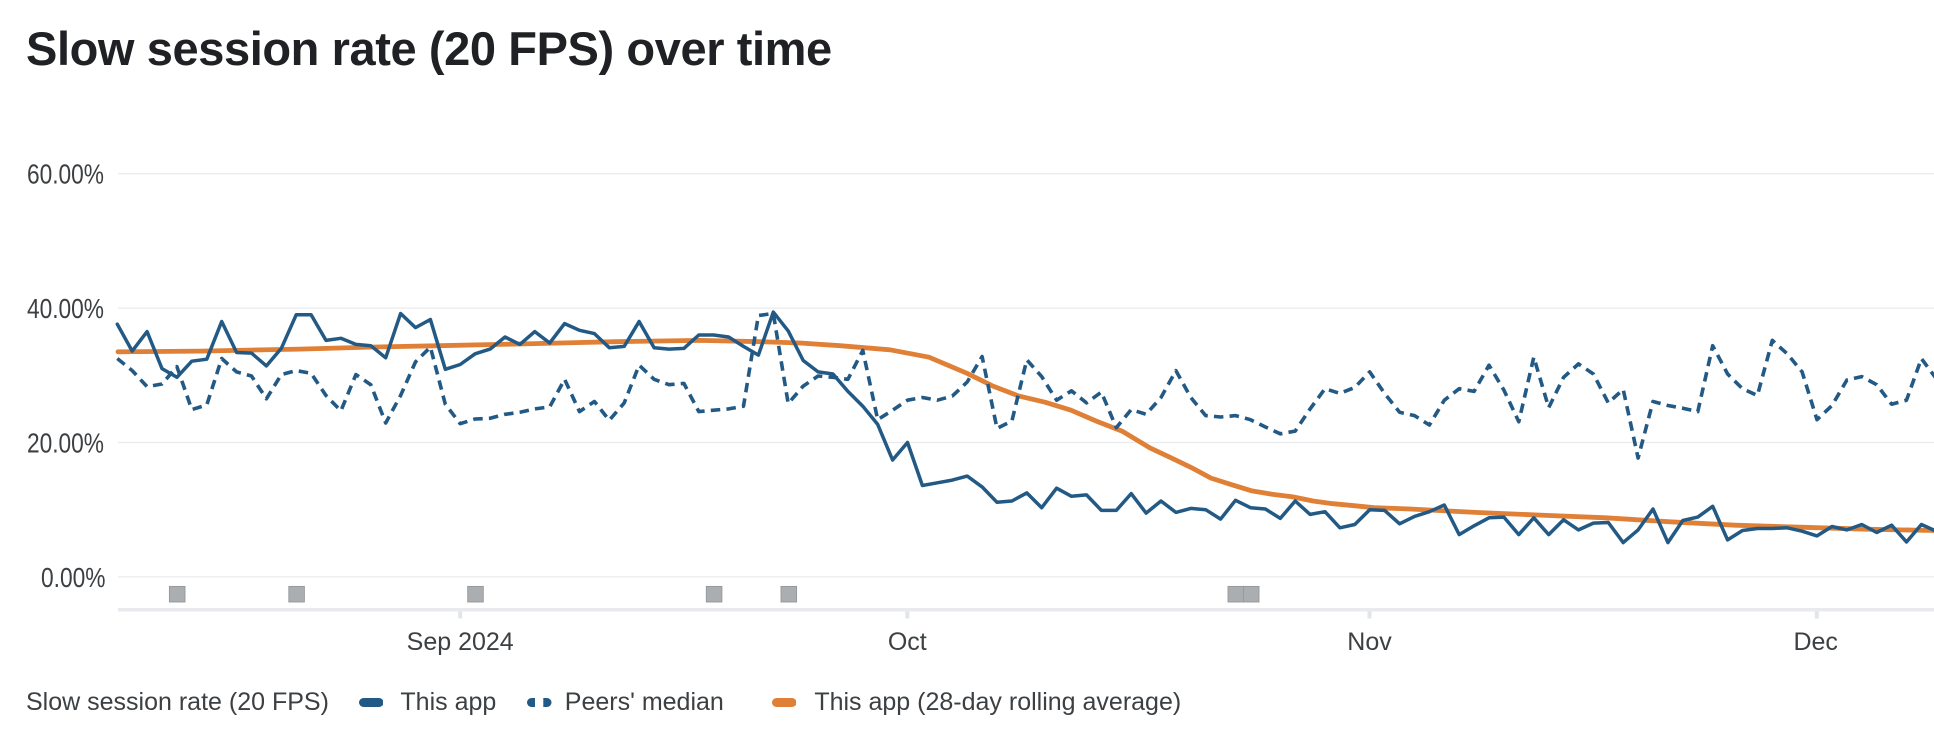  What do you see at coordinates (65, 308) in the screenshot?
I see `svg-text: 40.00%` at bounding box center [65, 308].